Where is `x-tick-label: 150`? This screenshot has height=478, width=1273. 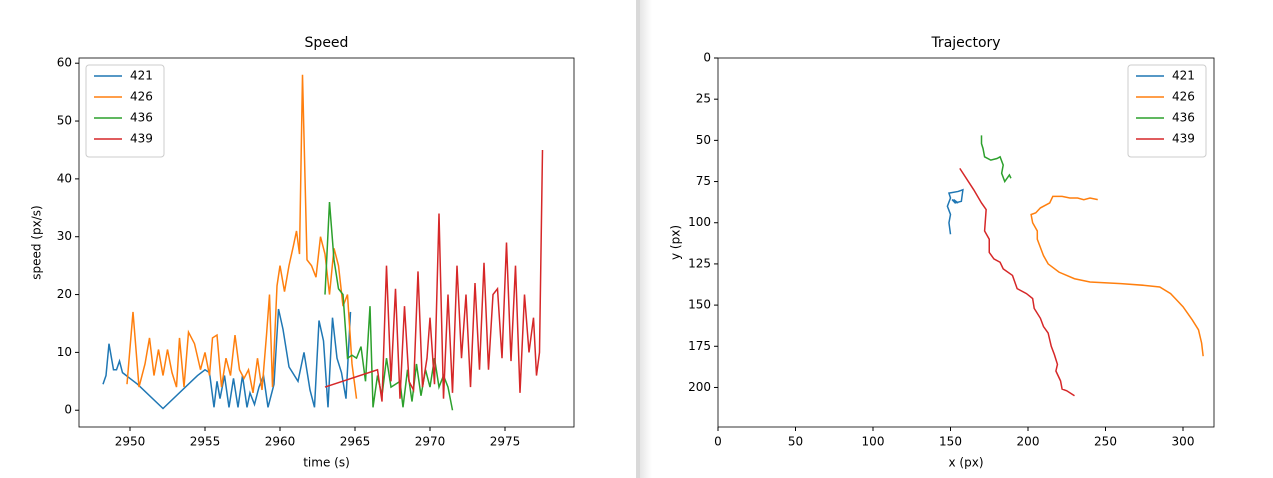 x-tick-label: 150 is located at coordinates (950, 442).